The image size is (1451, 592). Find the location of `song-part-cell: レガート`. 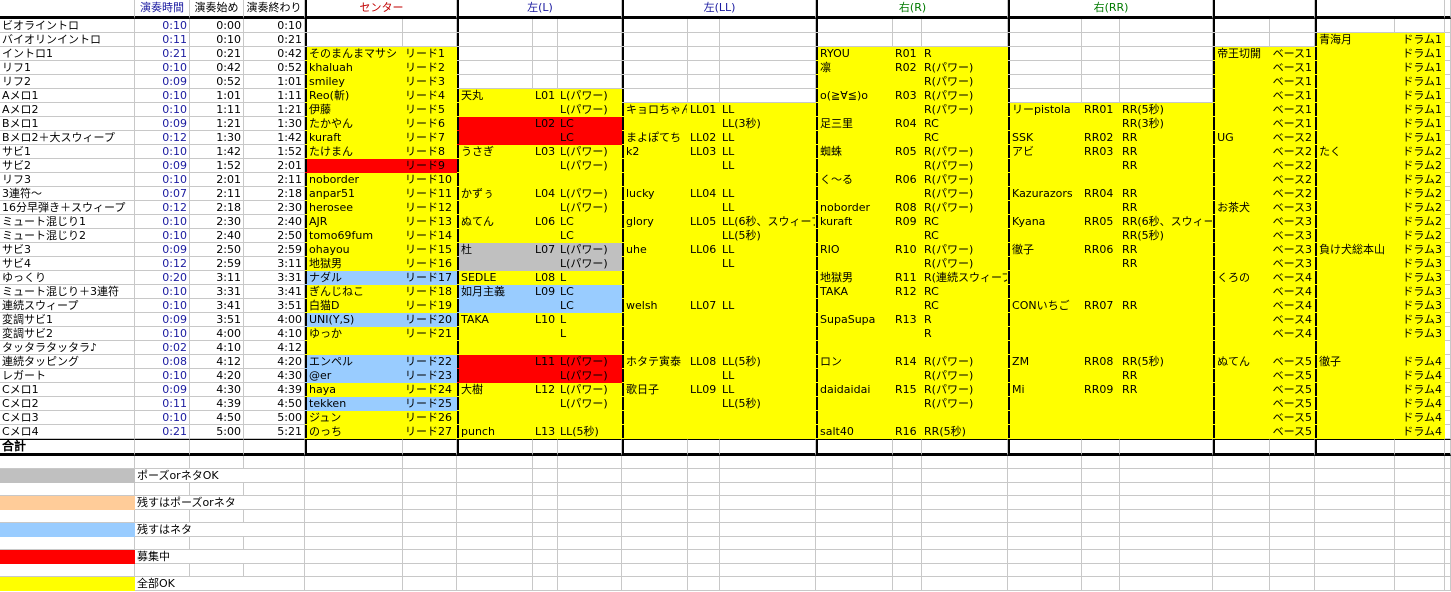

song-part-cell: レガート is located at coordinates (67, 376).